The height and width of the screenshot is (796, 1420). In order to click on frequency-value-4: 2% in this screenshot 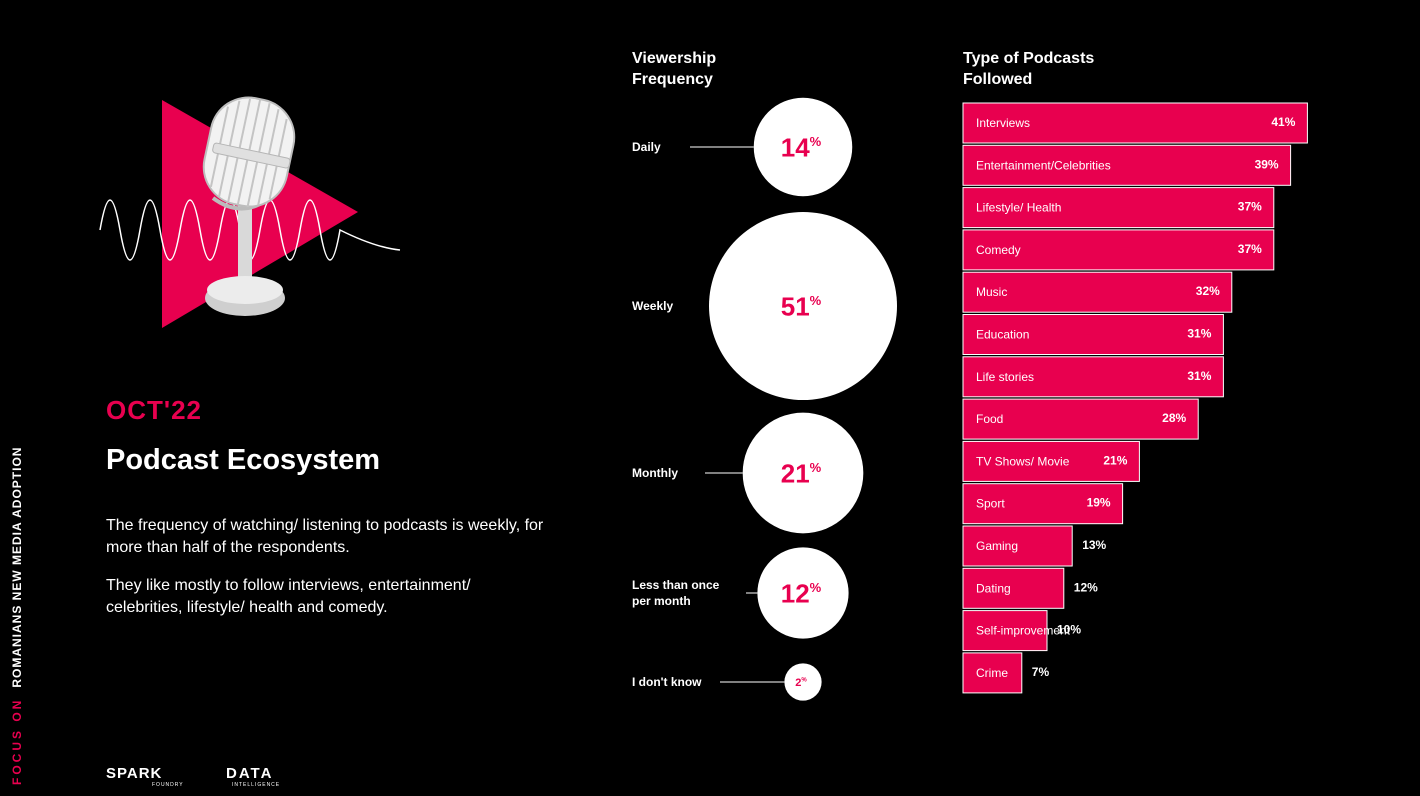, I will do `click(801, 683)`.